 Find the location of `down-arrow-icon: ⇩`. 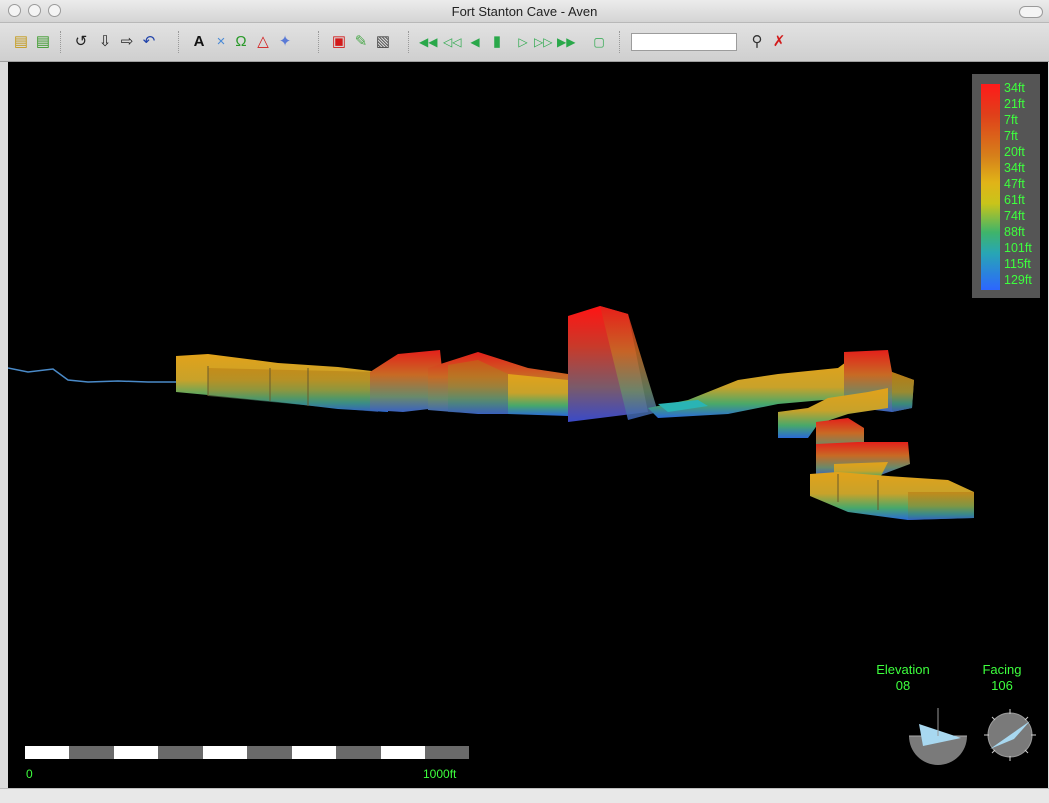

down-arrow-icon: ⇩ is located at coordinates (105, 41).